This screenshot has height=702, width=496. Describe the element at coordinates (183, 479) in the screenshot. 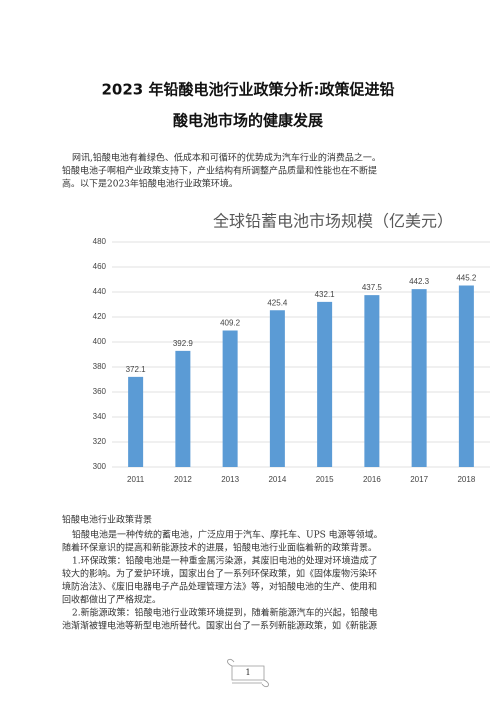

I see `x-tick-label: 2012` at that location.